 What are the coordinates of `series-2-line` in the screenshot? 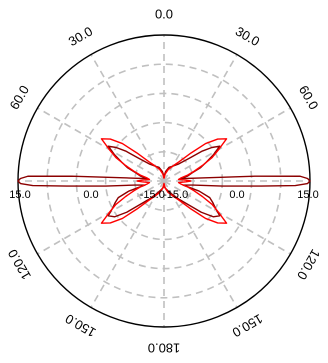 It's located at (164, 181).